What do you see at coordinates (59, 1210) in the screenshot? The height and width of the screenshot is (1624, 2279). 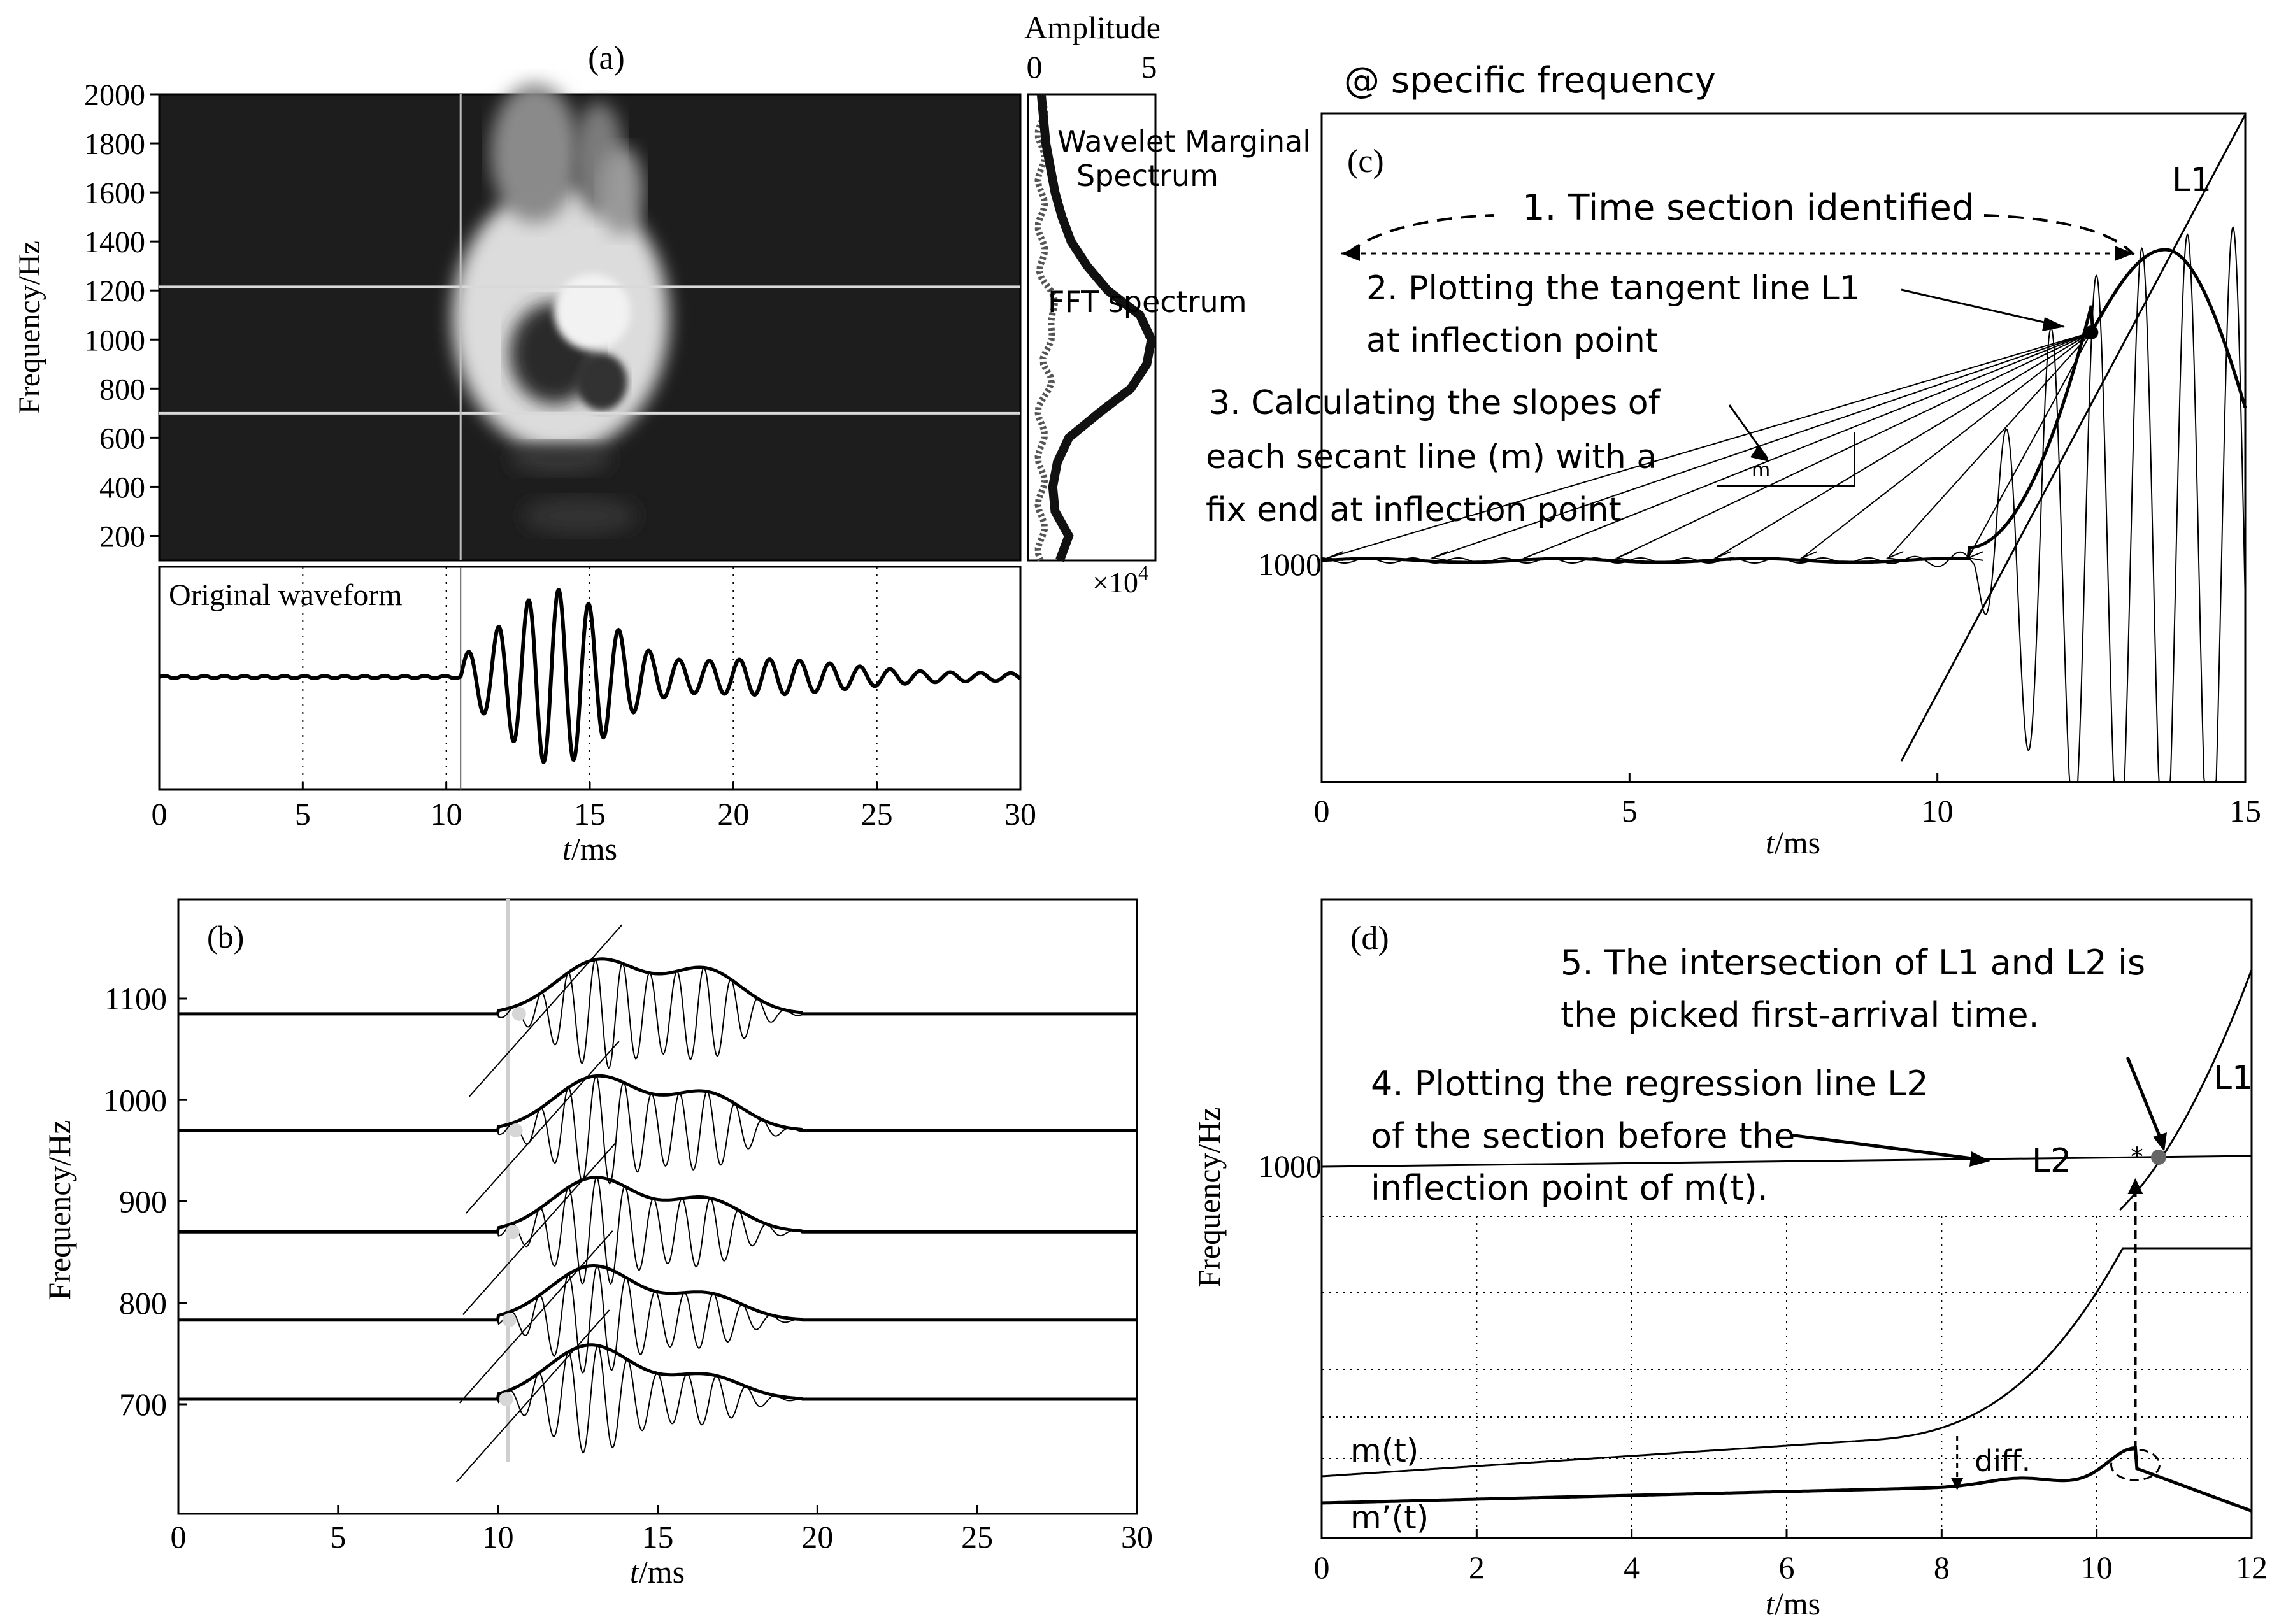 I see `panel-b-ylabel: Frequency/Hz` at bounding box center [59, 1210].